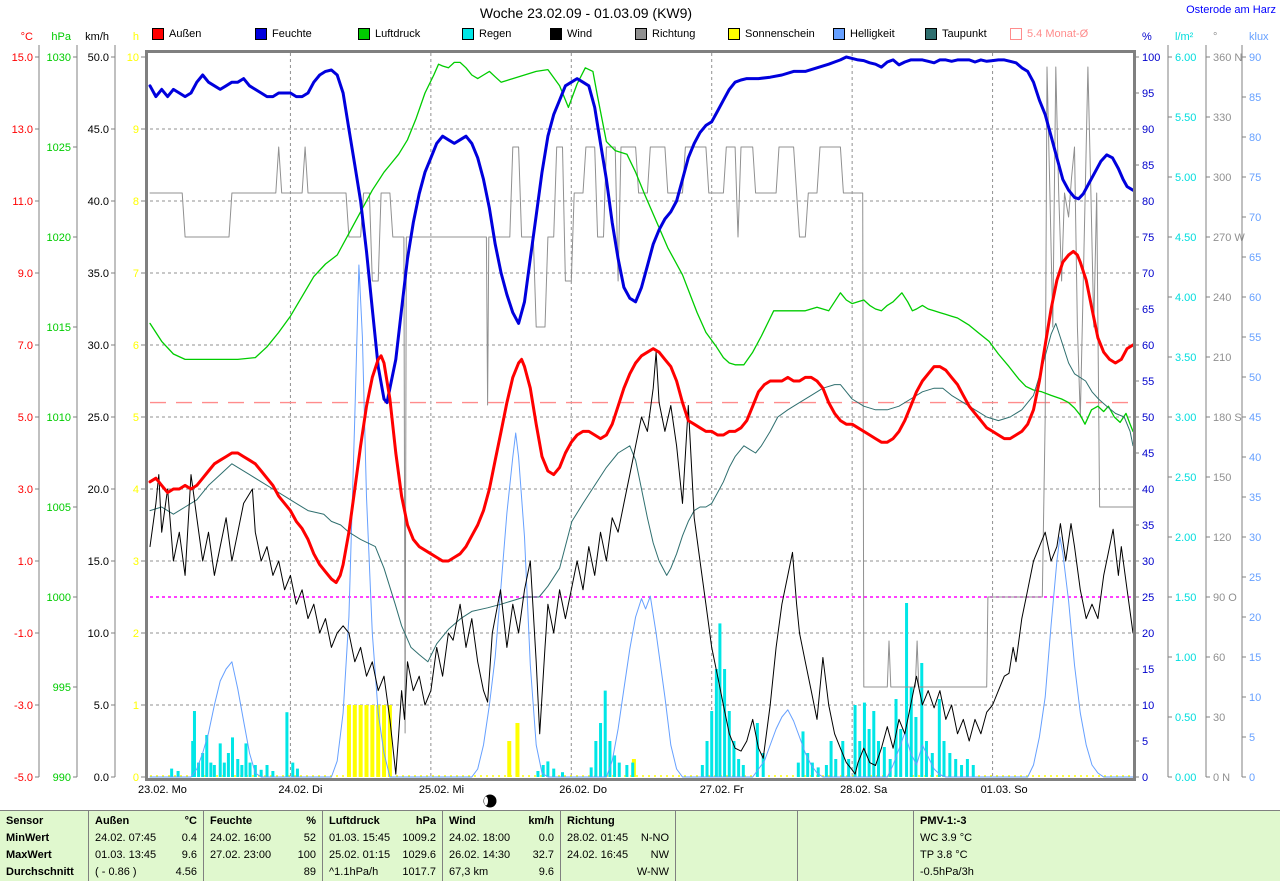  What do you see at coordinates (1096, 846) in the screenshot?
I see `table-column-8: PMV-1:-3 WC 3.9 °C TP 3.8 °C -0.5hPa/3h` at bounding box center [1096, 846].